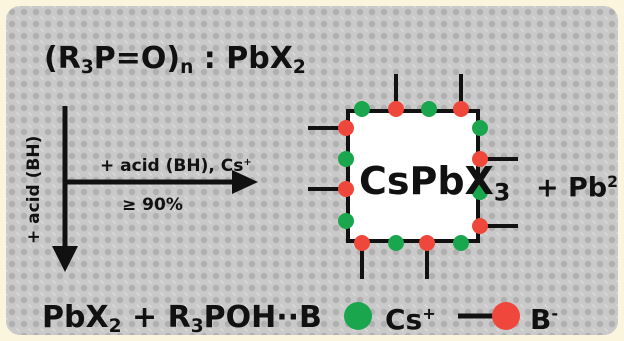  I want to click on acid-cs-label: + acid (BH), Cs+, so click(176, 166).